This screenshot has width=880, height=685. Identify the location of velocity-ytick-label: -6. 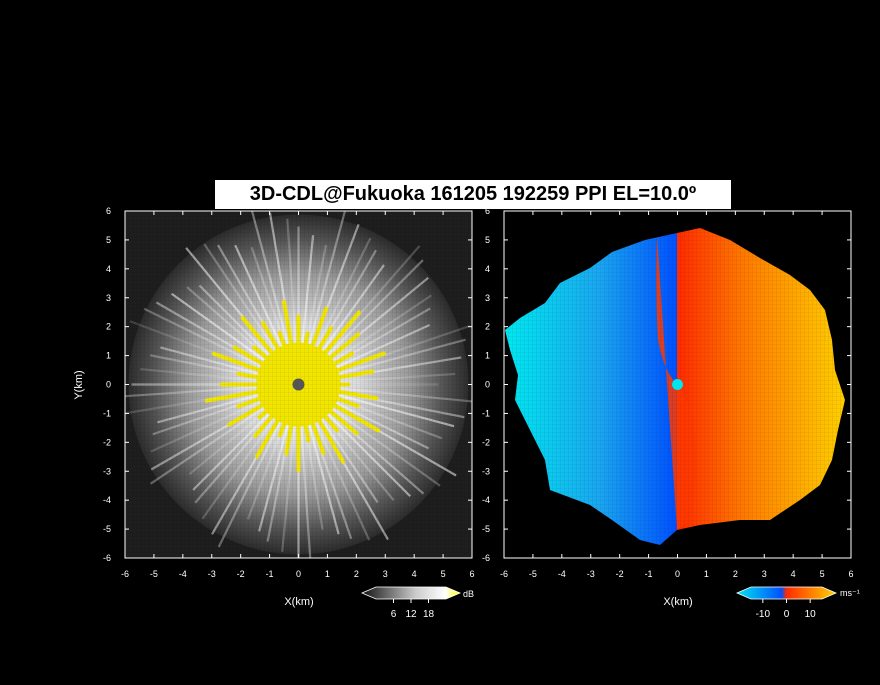
(486, 558).